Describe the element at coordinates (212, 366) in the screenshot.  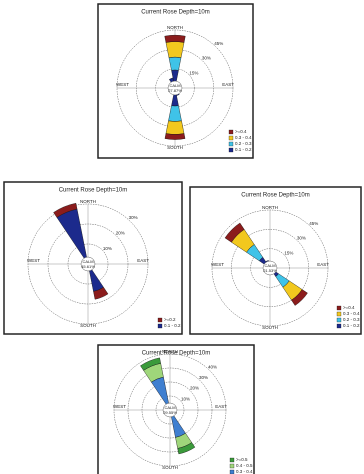
I see `ring-label: 40%` at that location.